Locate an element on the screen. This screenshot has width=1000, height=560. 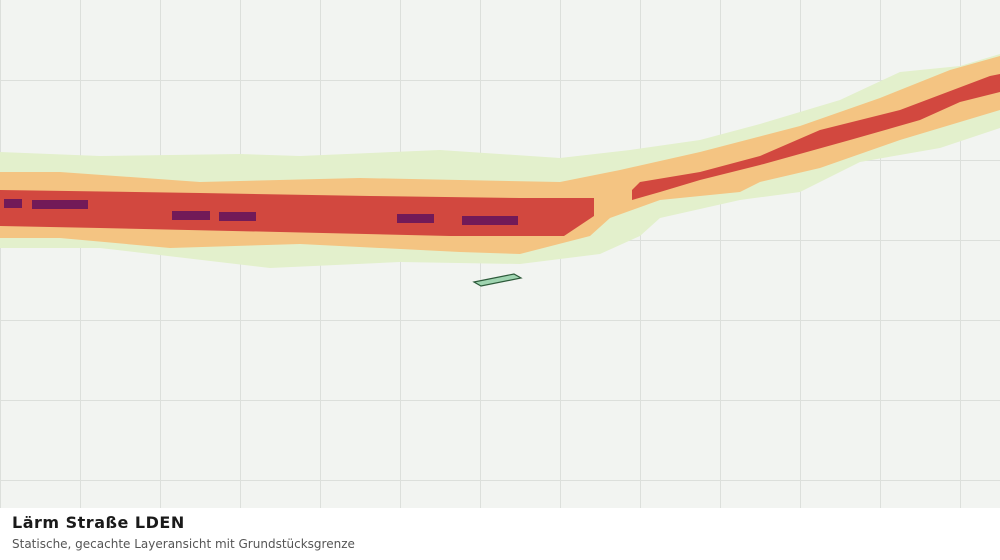
map-title: Lärm Straße LDEN is located at coordinates (98, 522).